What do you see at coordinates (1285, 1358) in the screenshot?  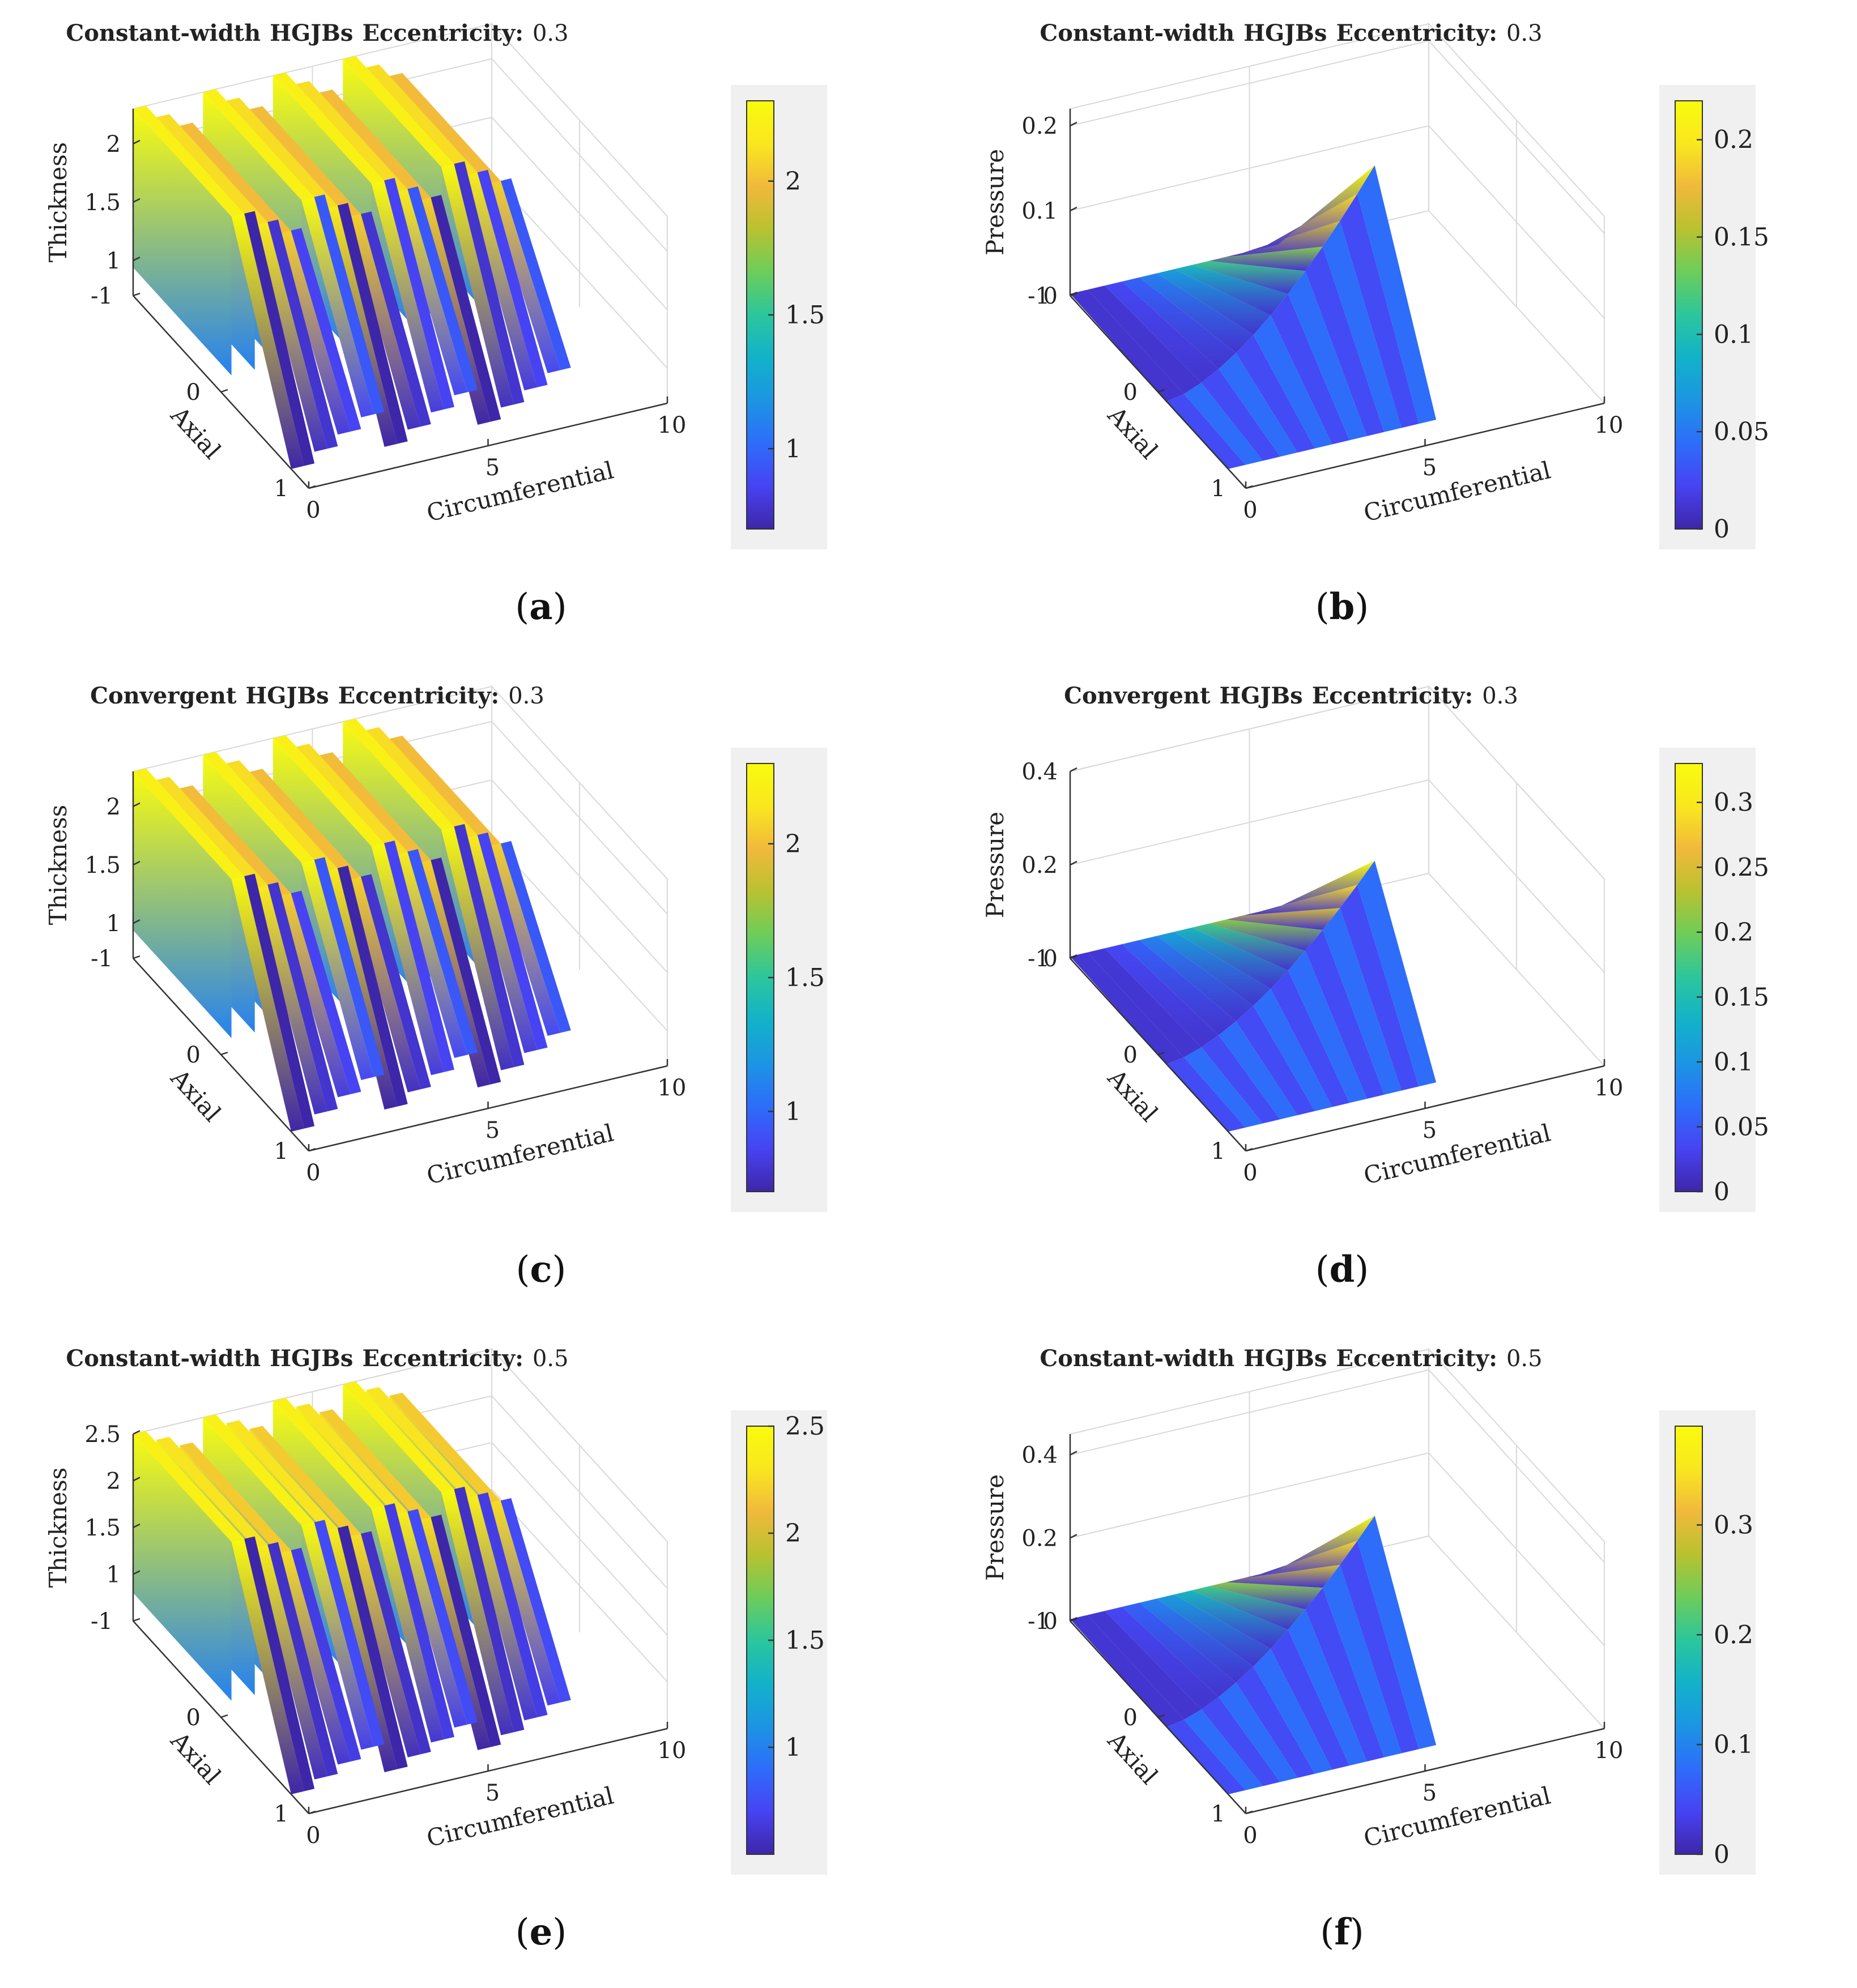 I see `title-part: HGJBs` at bounding box center [1285, 1358].